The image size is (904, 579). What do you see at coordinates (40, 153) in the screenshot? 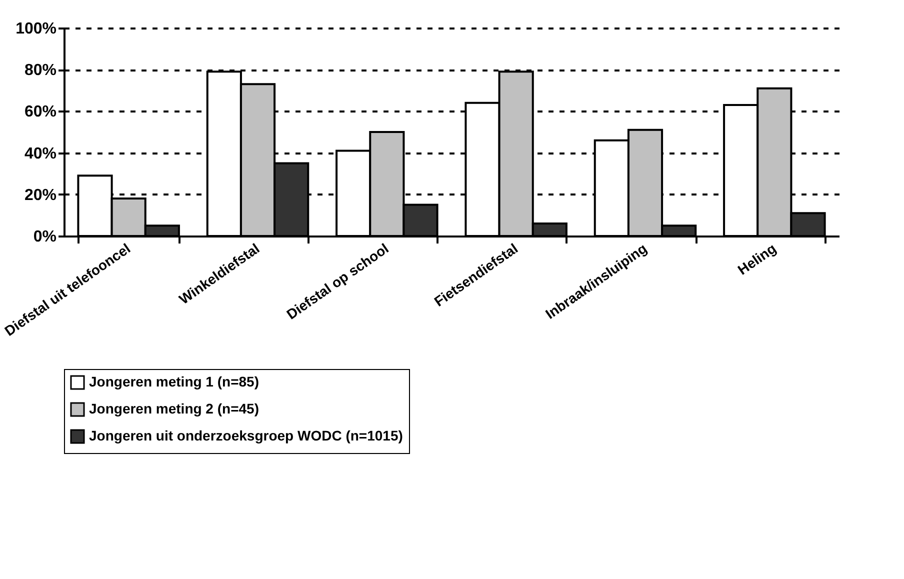
I see `y-tick-label: 40%` at bounding box center [40, 153].